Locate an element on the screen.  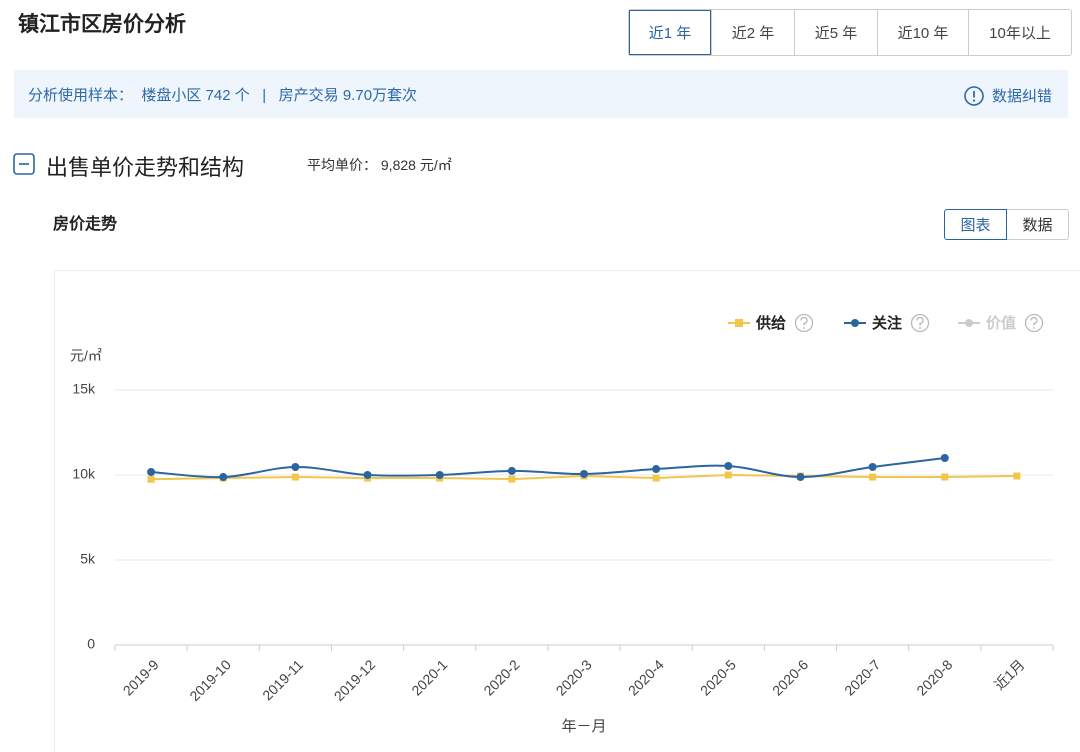
x-tick-label: 2020-7 is located at coordinates (862, 677).